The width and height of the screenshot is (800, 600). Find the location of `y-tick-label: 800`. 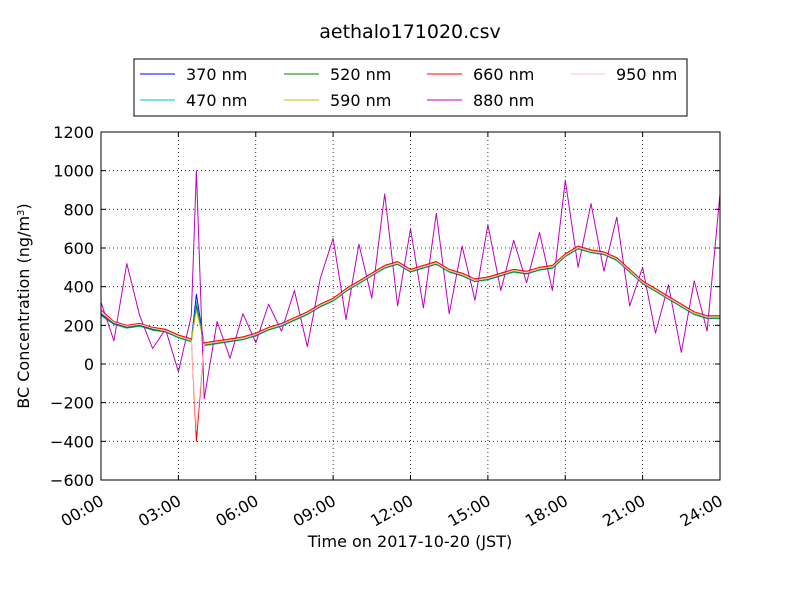

y-tick-label: 800 is located at coordinates (78, 209).